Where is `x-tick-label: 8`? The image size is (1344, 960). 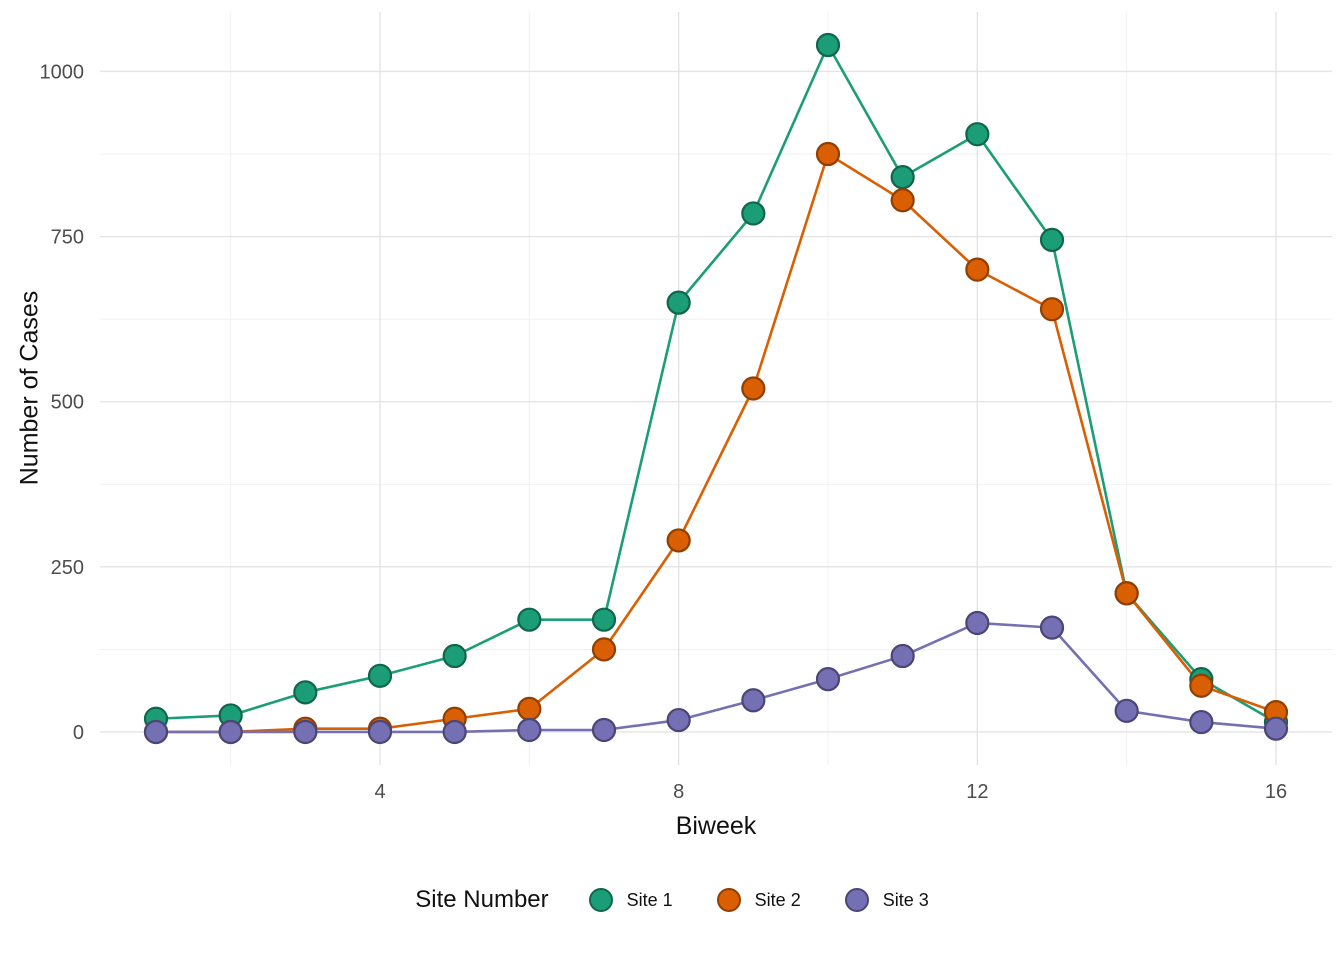
x-tick-label: 8 is located at coordinates (678, 792).